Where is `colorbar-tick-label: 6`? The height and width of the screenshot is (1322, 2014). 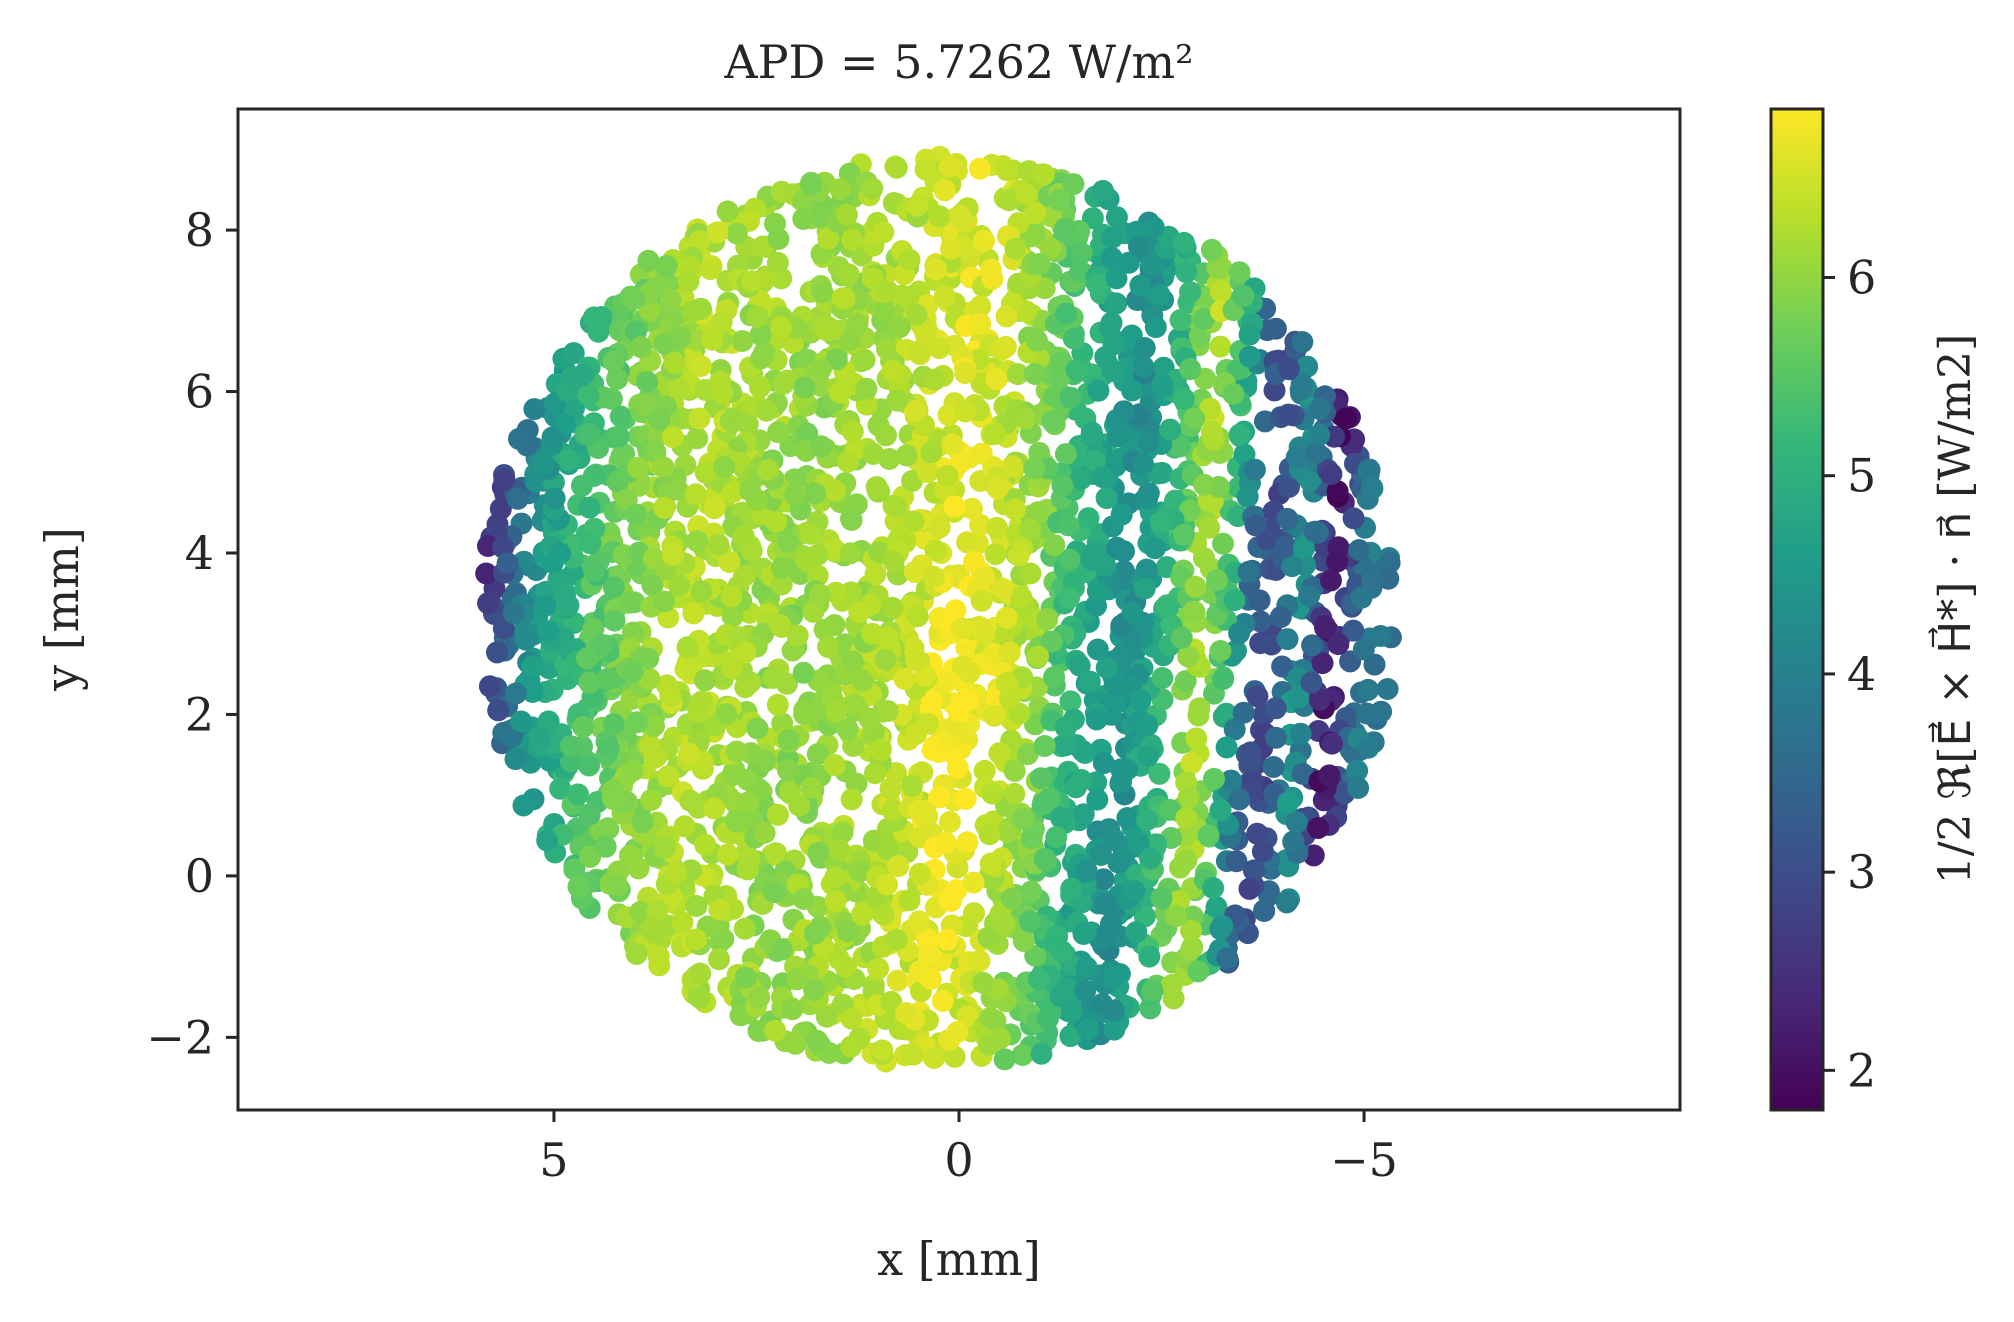
colorbar-tick-label: 6 is located at coordinates (1861, 277).